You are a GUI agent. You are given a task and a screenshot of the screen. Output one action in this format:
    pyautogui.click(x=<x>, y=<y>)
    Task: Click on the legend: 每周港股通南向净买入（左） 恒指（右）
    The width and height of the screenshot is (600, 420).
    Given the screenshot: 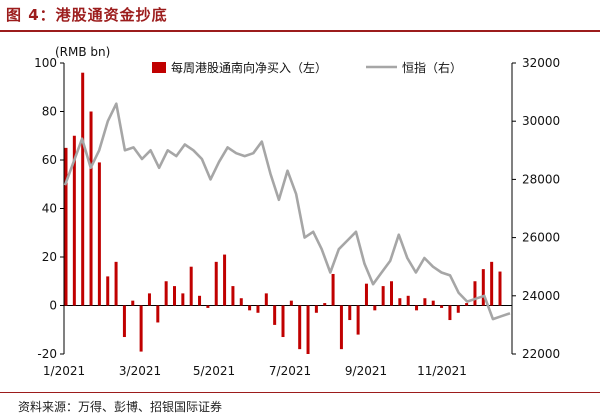 What is the action you would take?
    pyautogui.click(x=307, y=67)
    